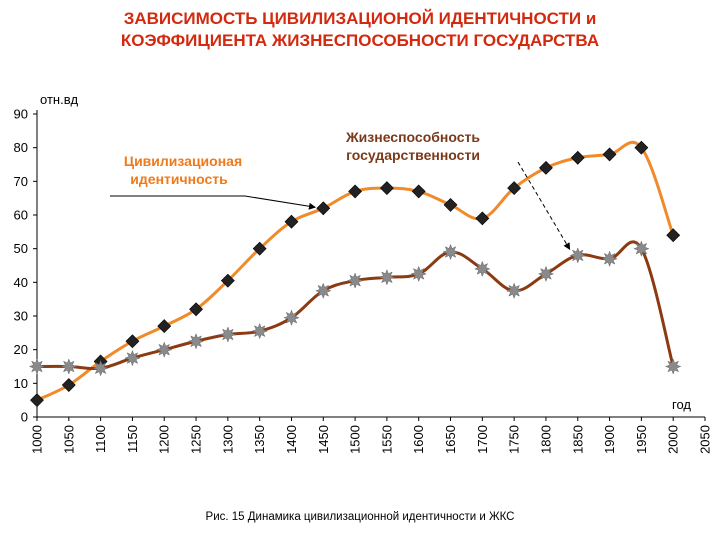 The height and width of the screenshot is (540, 720). Describe the element at coordinates (59, 99) in the screenshot. I see `y-axis-label: отн.вд` at that location.